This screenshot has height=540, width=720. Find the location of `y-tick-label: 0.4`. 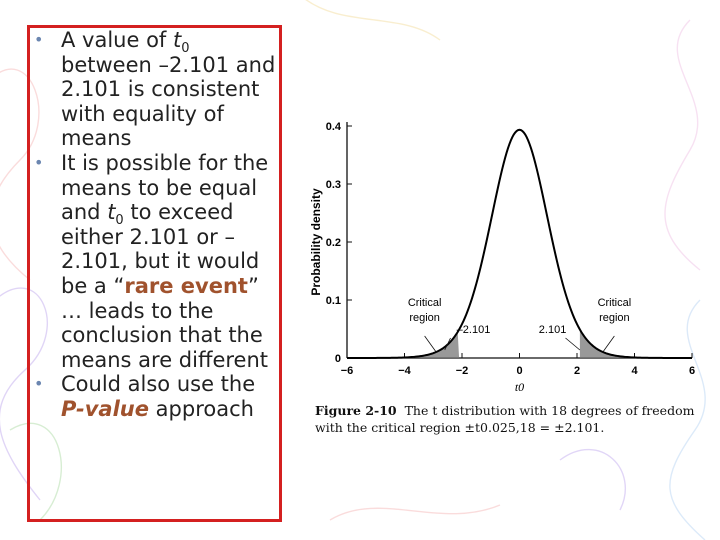

y-tick-label: 0.4 is located at coordinates (334, 127).